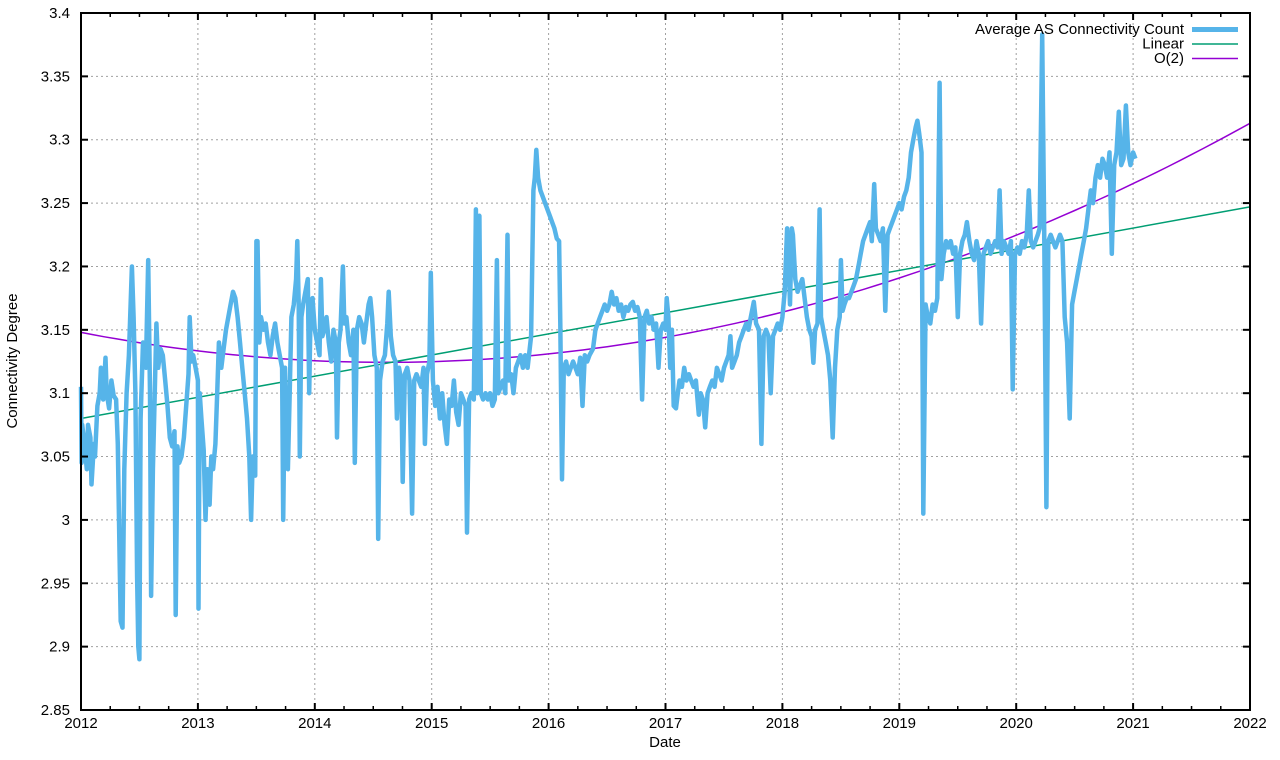 The image size is (1280, 760). Describe the element at coordinates (782, 723) in the screenshot. I see `x-tick-label: 2018` at that location.